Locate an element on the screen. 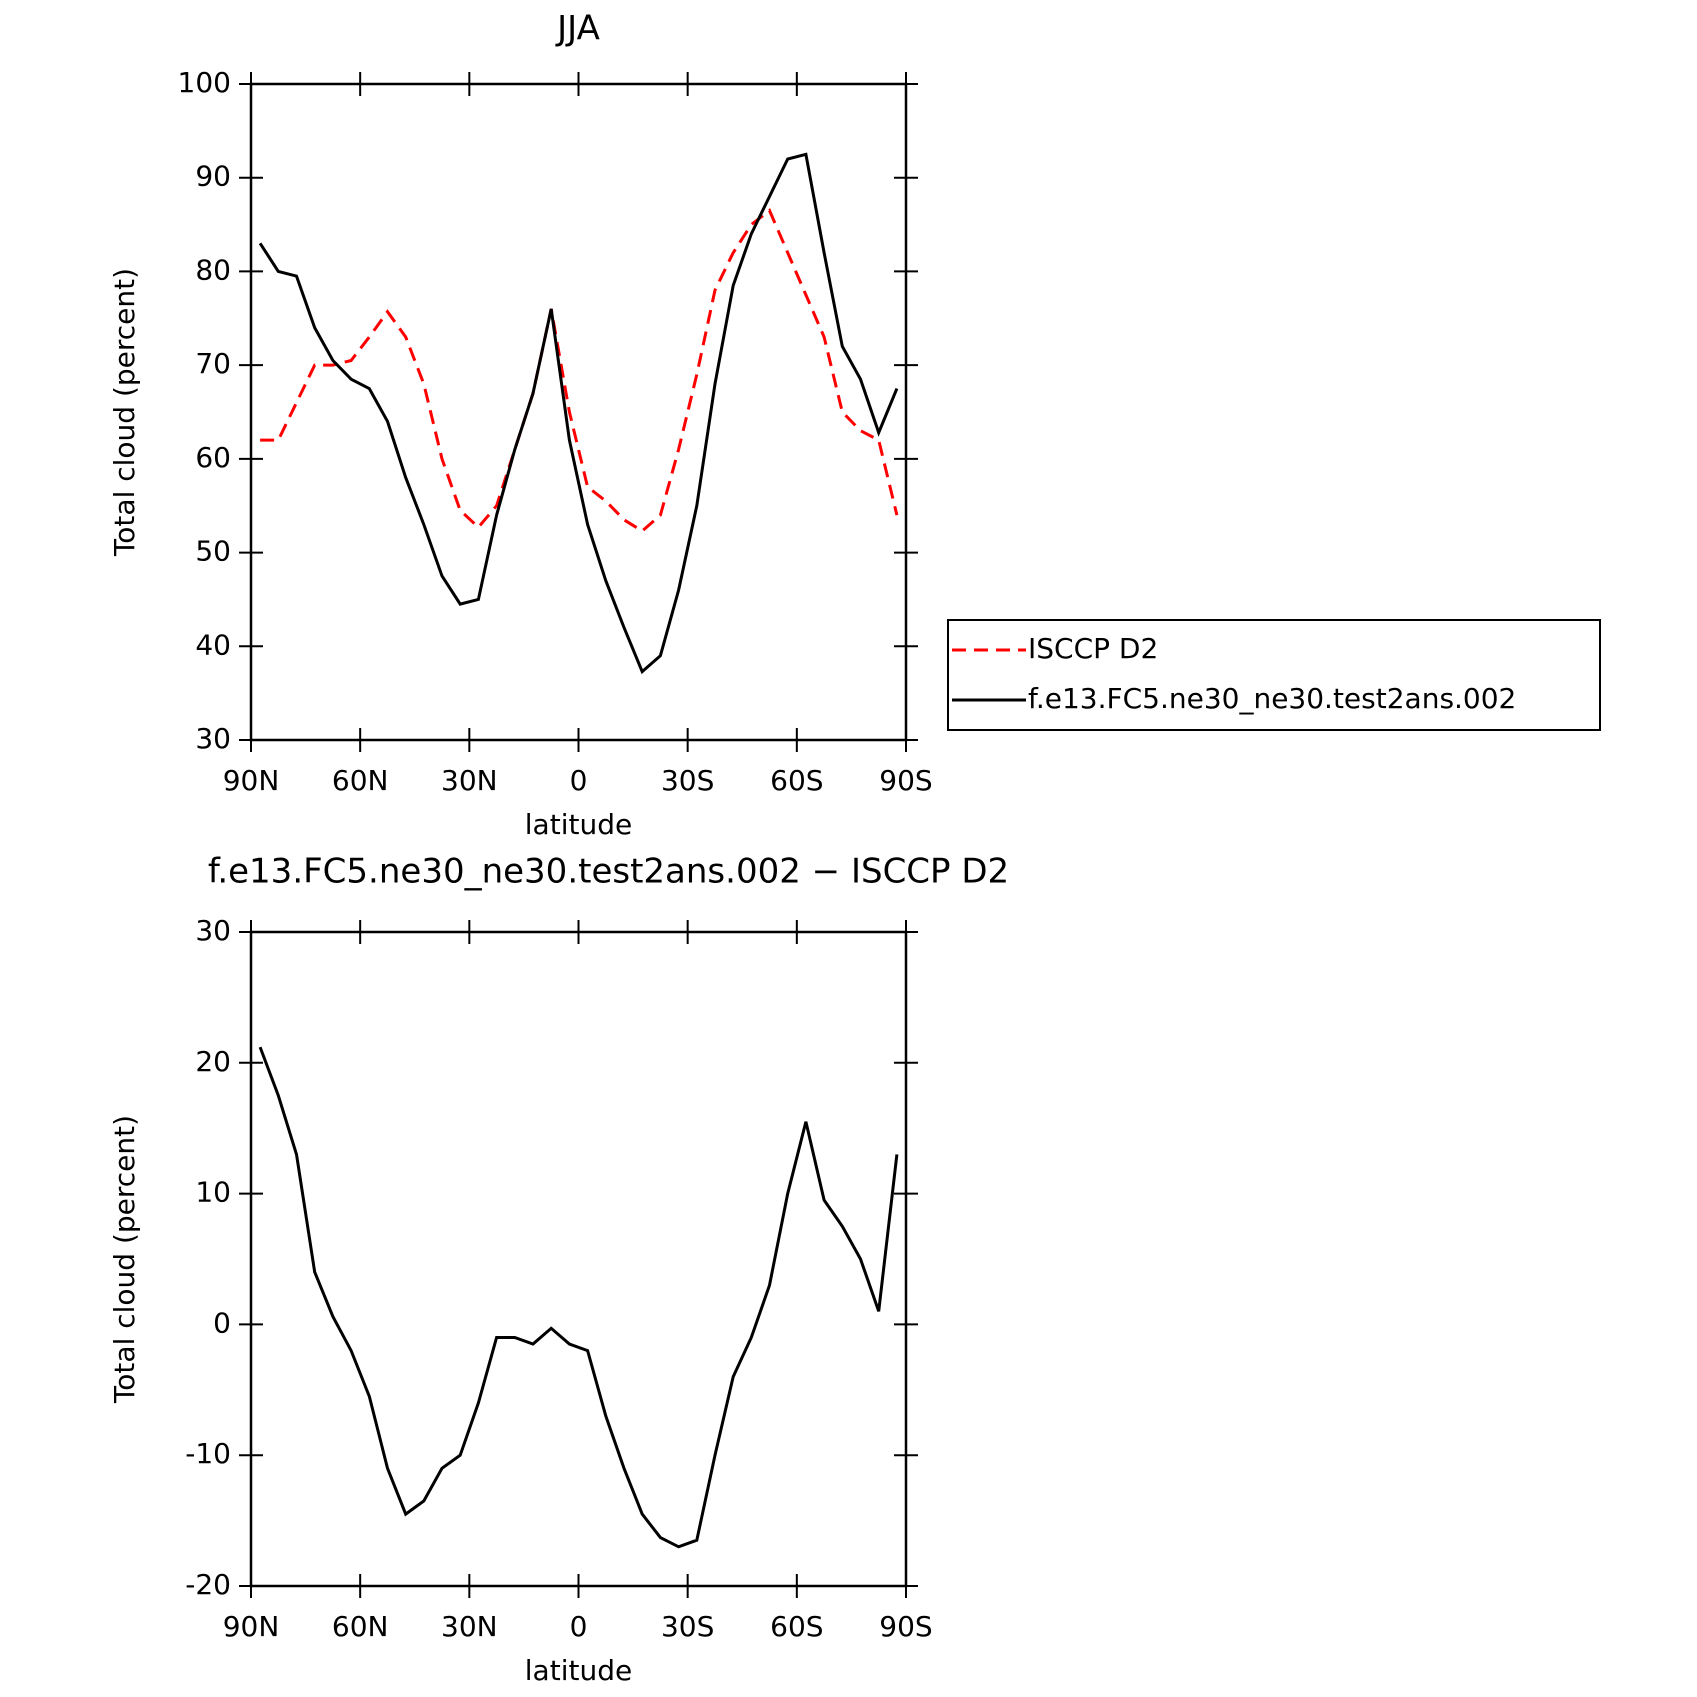 This screenshot has width=1697, height=1697. y-tick-label: -20 is located at coordinates (208, 1584).